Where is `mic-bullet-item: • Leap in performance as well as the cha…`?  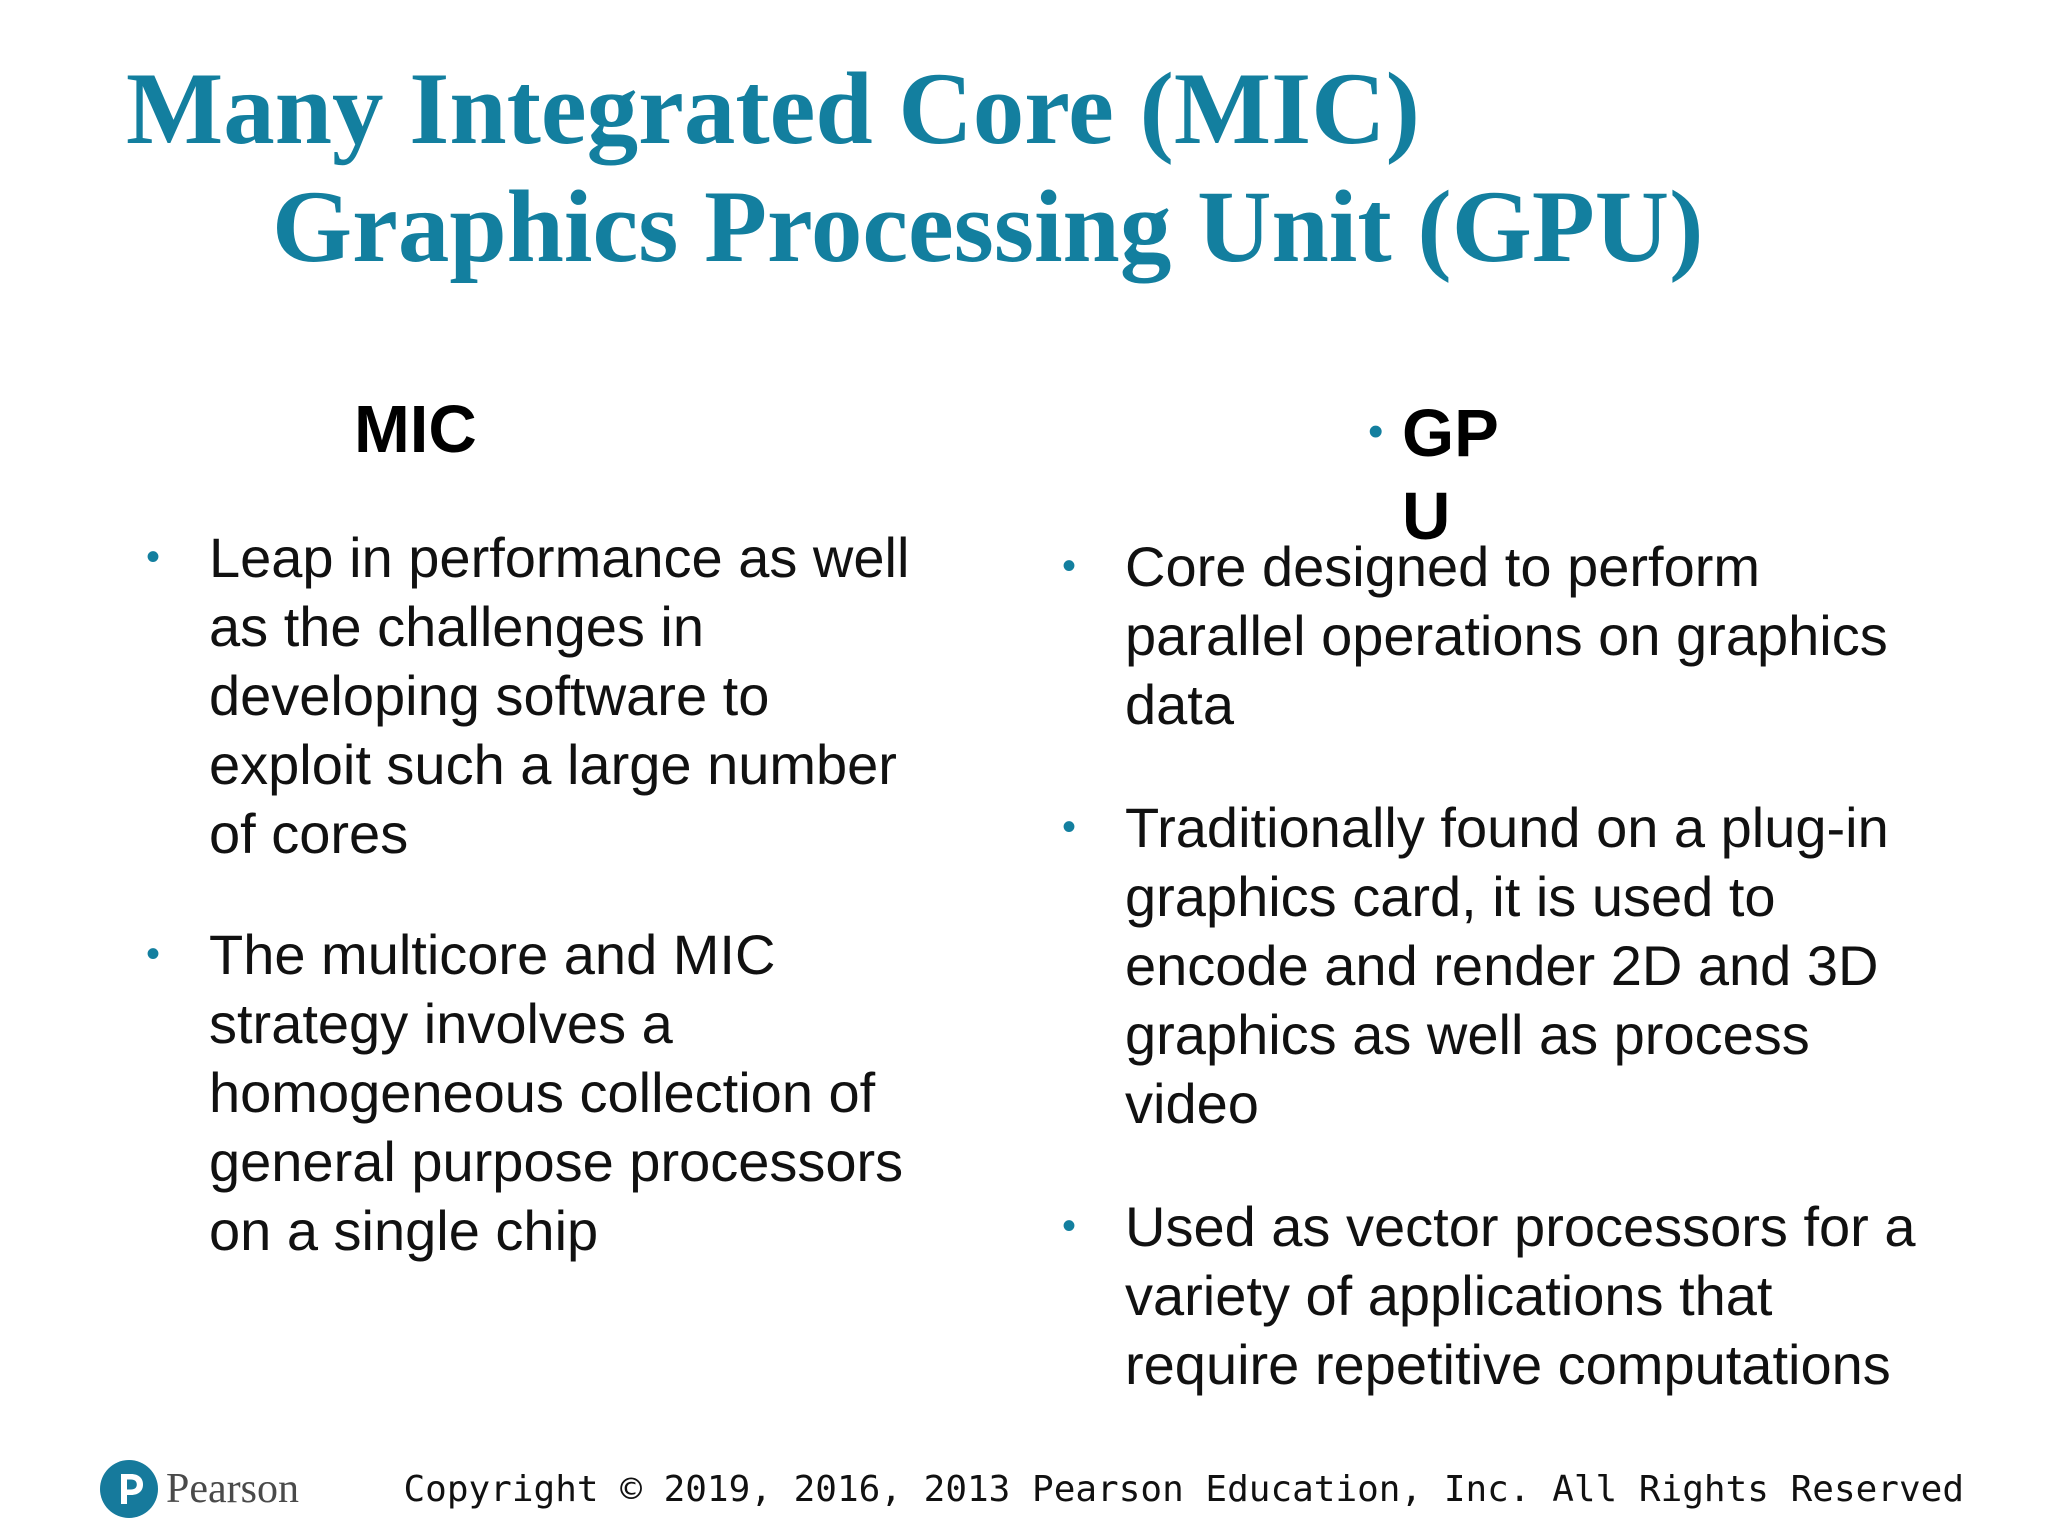 mic-bullet-item: • Leap in performance as well as the cha… is located at coordinates (546, 695).